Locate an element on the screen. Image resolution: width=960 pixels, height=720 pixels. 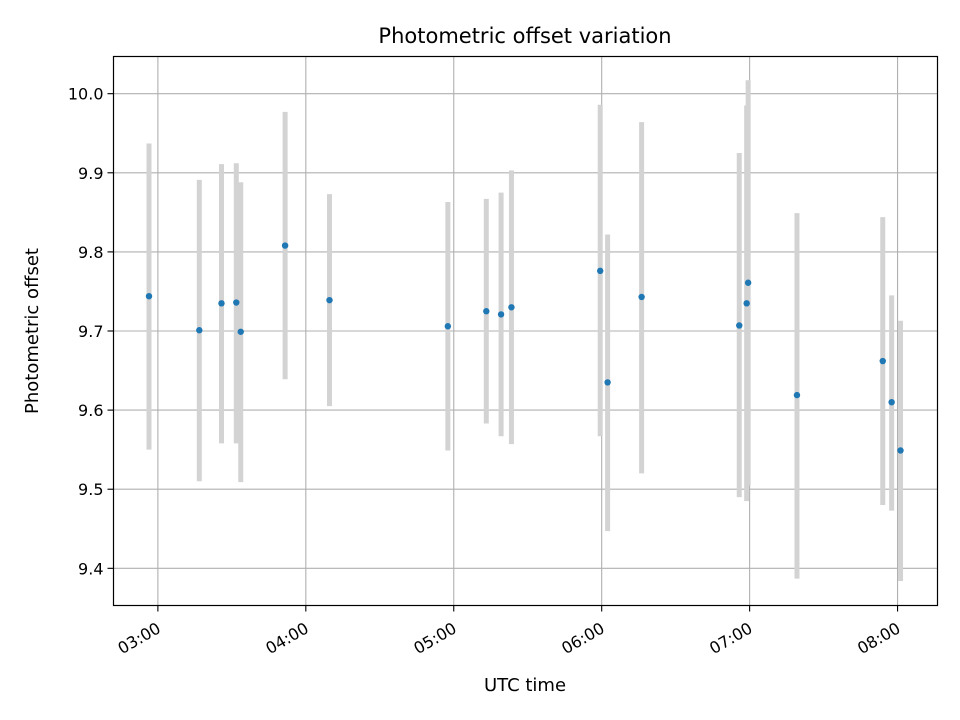
y-tick-label: 9.7 is located at coordinates (90, 331).